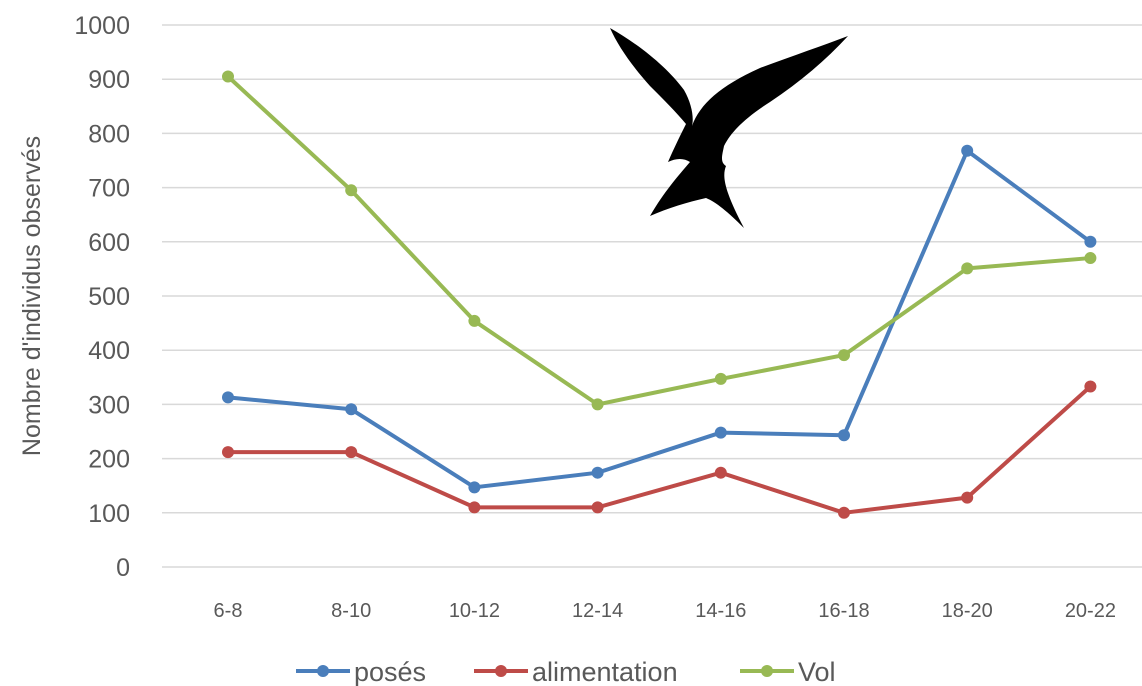 The width and height of the screenshot is (1142, 686). What do you see at coordinates (390, 671) in the screenshot?
I see `legend-label: posés` at bounding box center [390, 671].